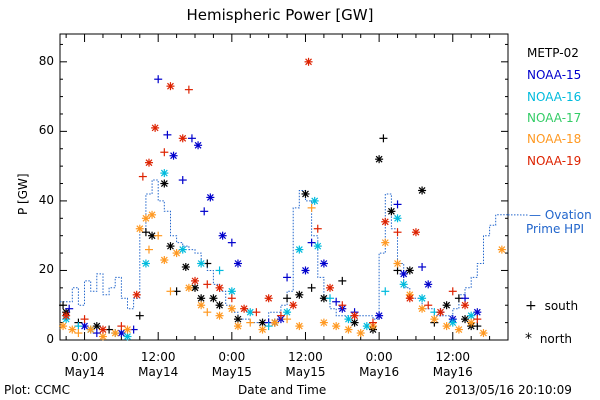 This screenshot has width=600, height=400. Describe the element at coordinates (50, 339) in the screenshot. I see `y-tick-label: 0` at that location.